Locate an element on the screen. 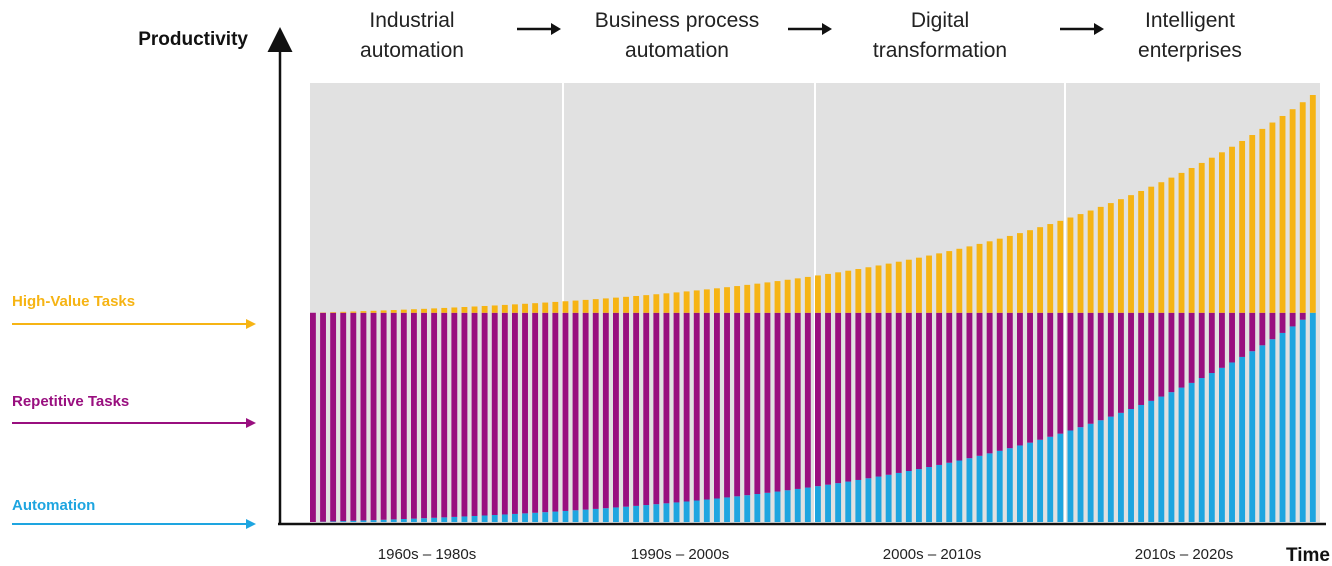  era-header-3: Intelligent enterprises is located at coordinates (1190, 35).